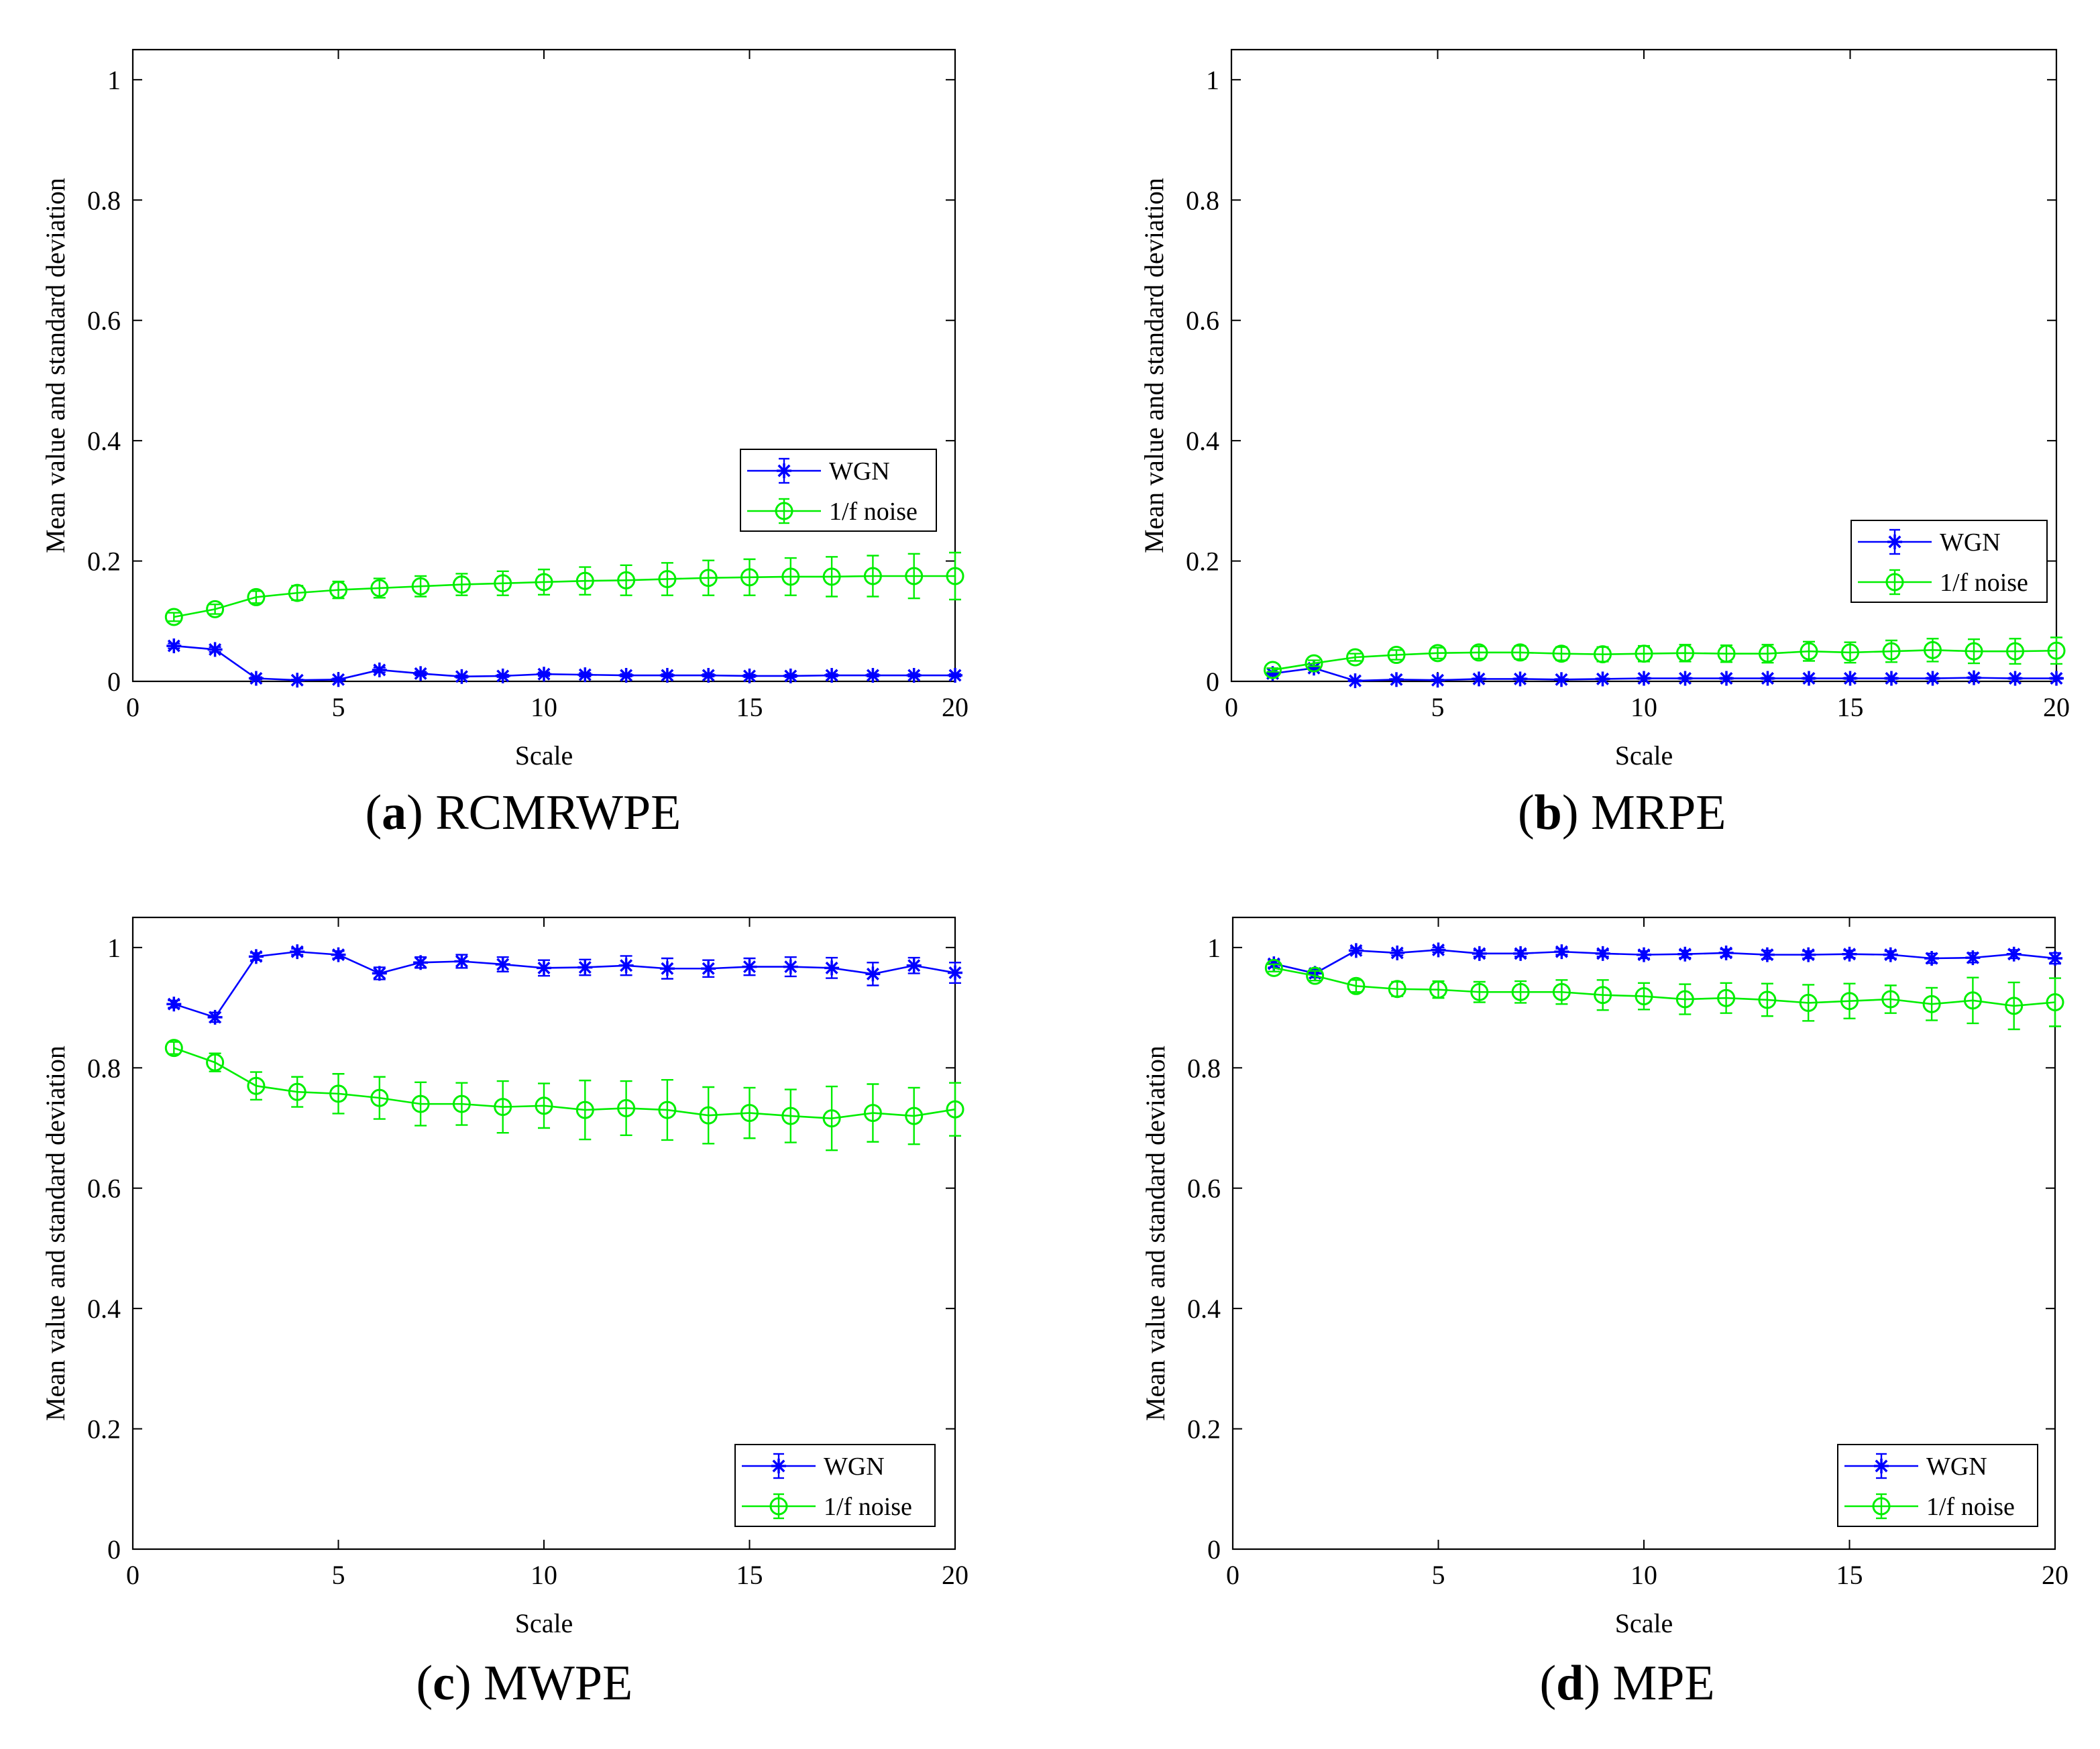 This screenshot has height=1749, width=2100. I want to click on y-tick-label: 1, so click(114, 80).